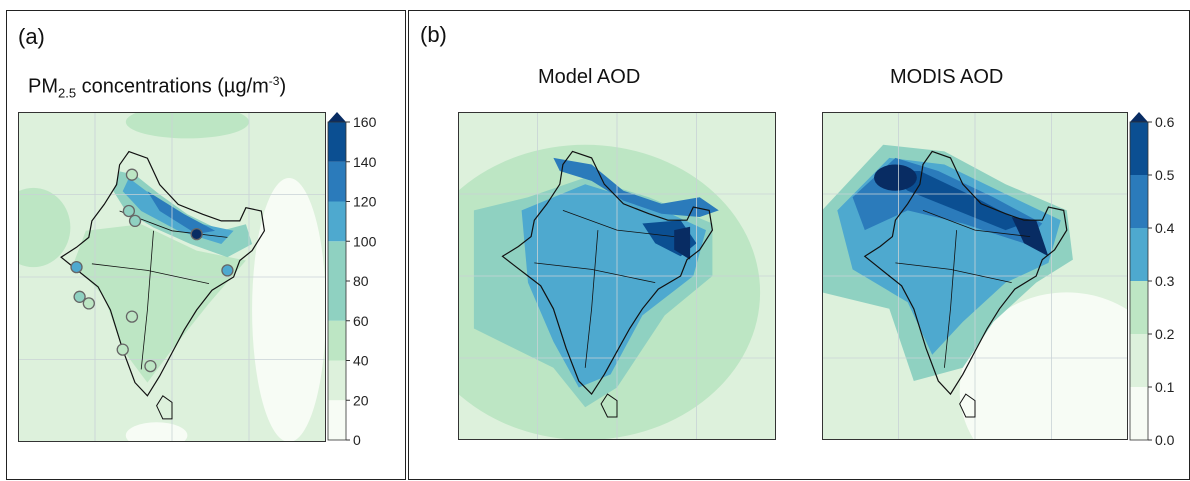 The height and width of the screenshot is (481, 1190). Describe the element at coordinates (274, 81) in the screenshot. I see `pm25-title-sup: -3` at that location.